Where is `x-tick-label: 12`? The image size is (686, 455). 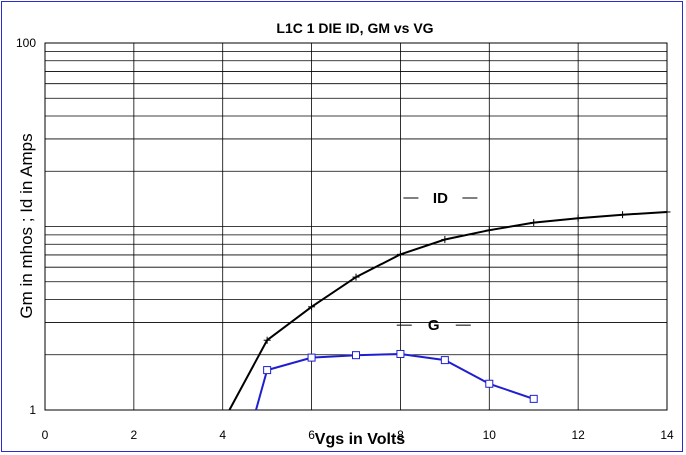 x-tick-label: 12 is located at coordinates (578, 435).